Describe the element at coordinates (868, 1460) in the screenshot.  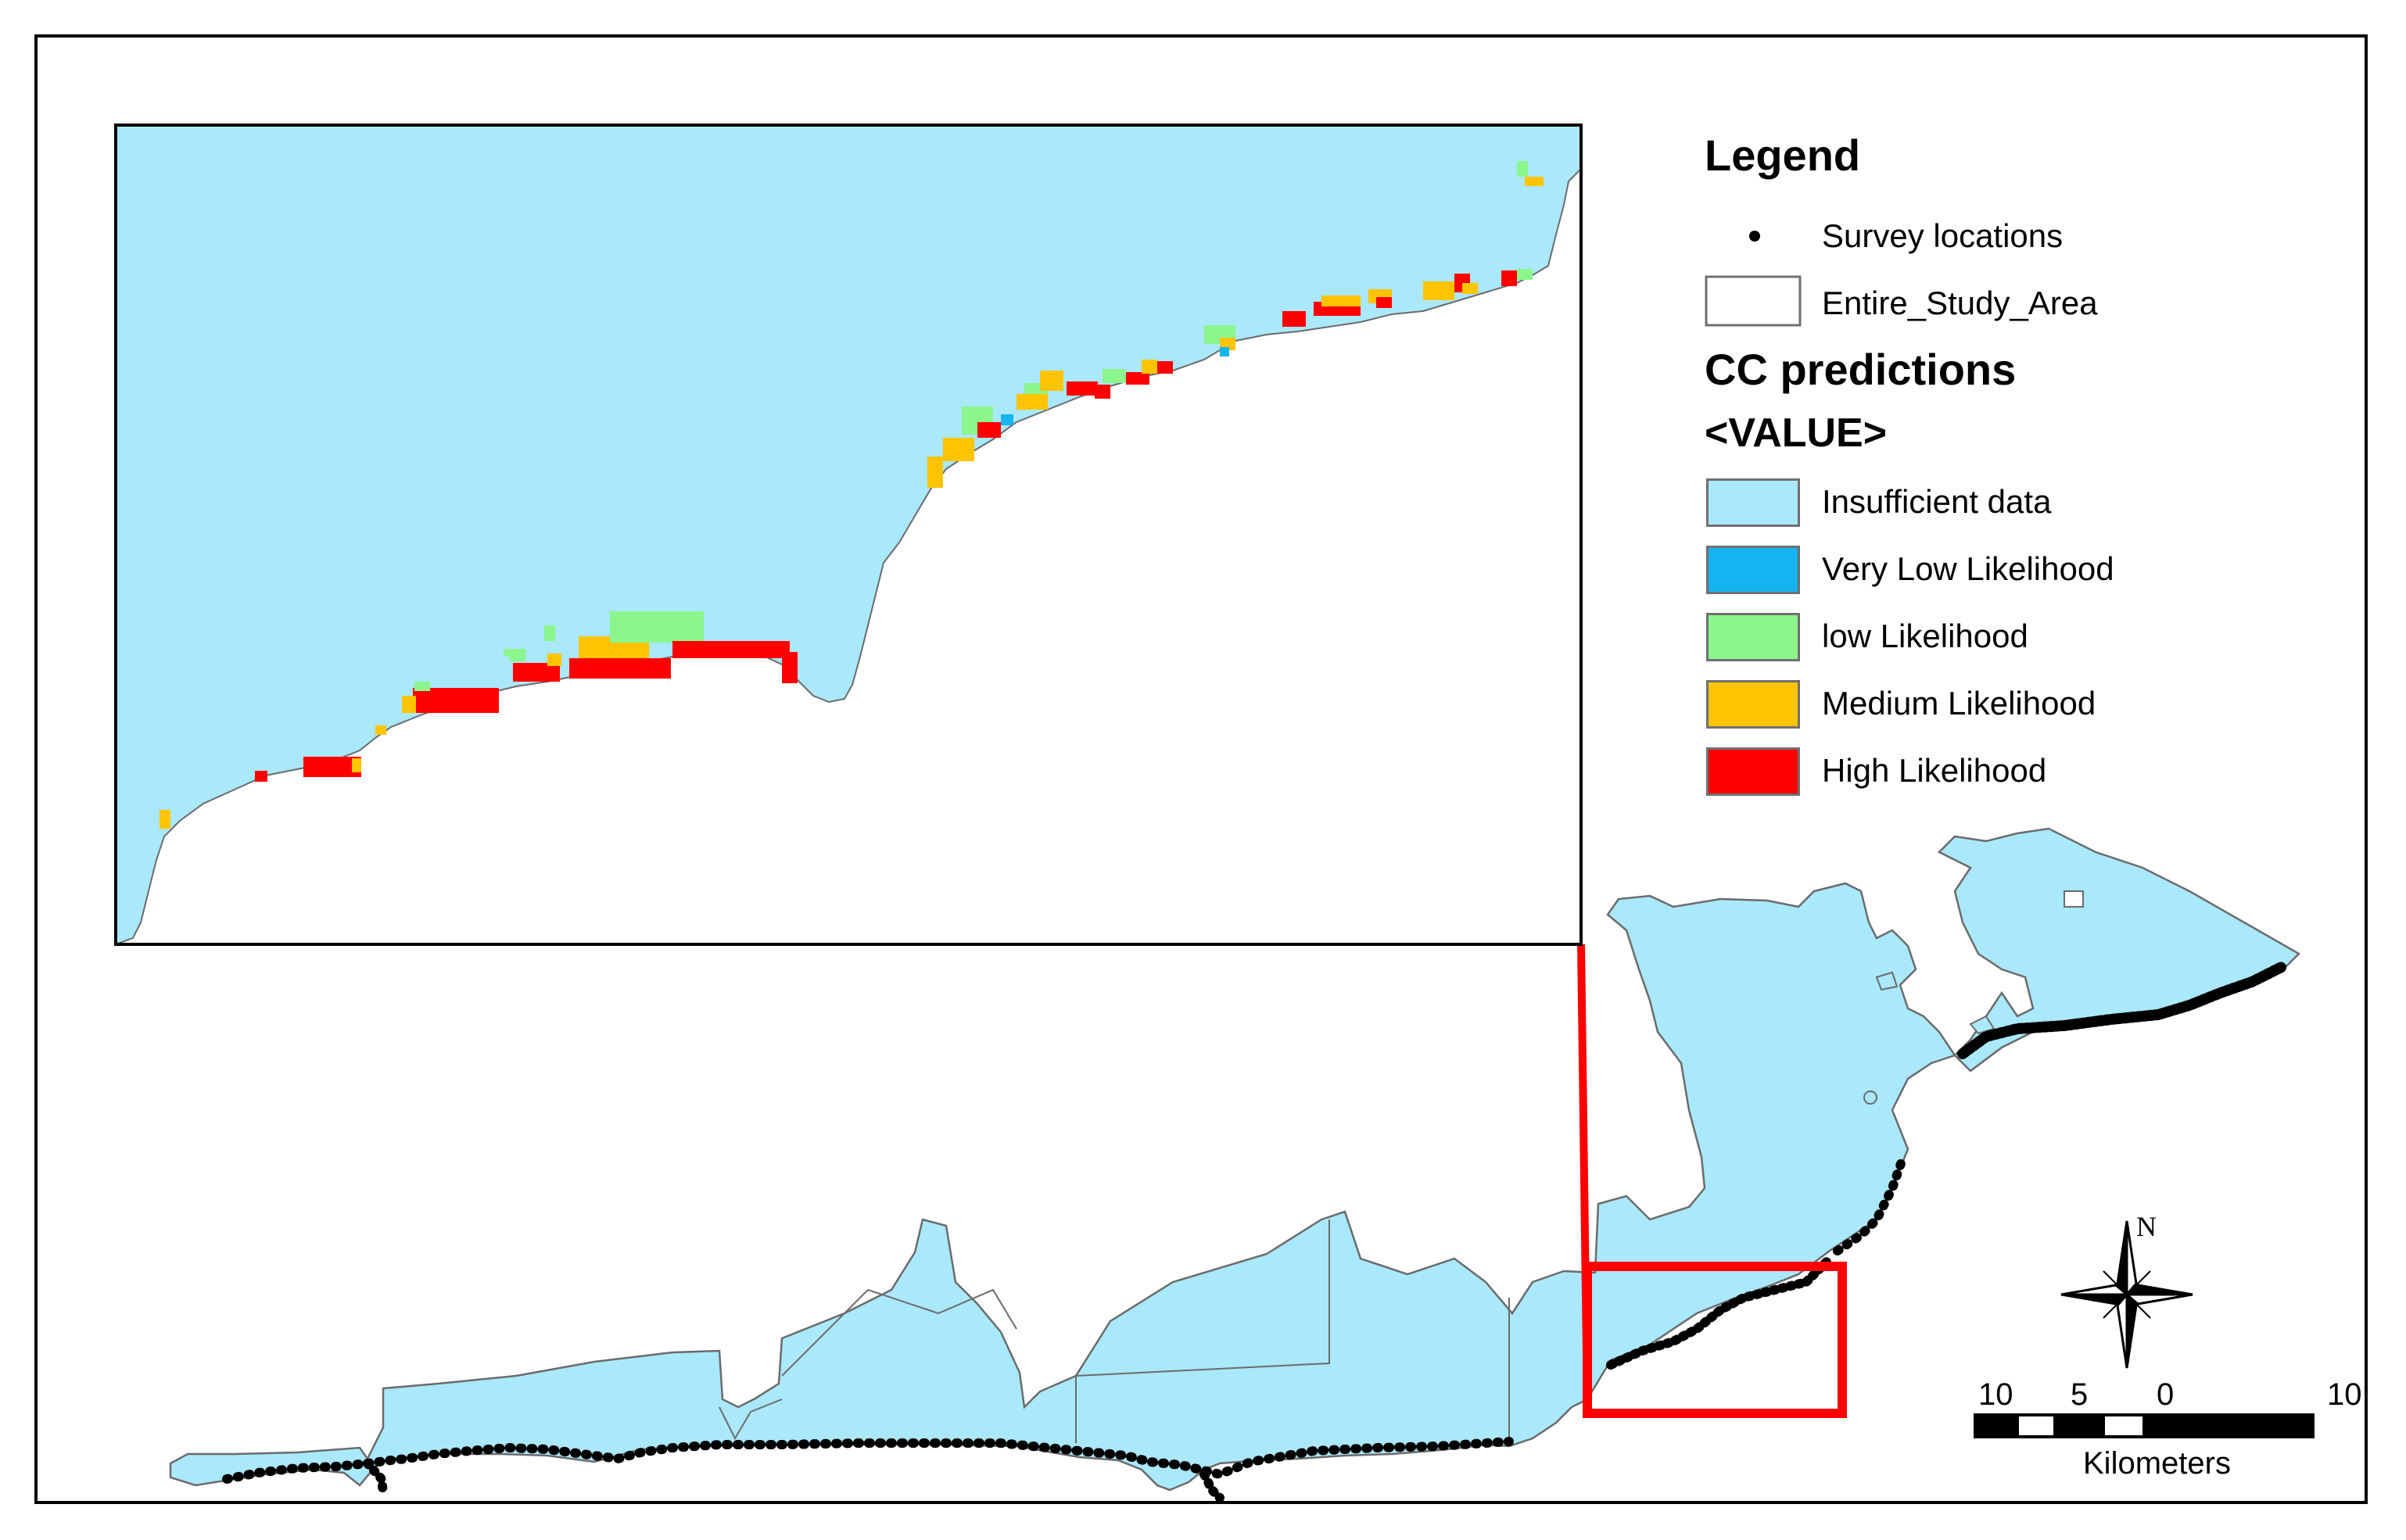
I see `survey-locations-southwest` at that location.